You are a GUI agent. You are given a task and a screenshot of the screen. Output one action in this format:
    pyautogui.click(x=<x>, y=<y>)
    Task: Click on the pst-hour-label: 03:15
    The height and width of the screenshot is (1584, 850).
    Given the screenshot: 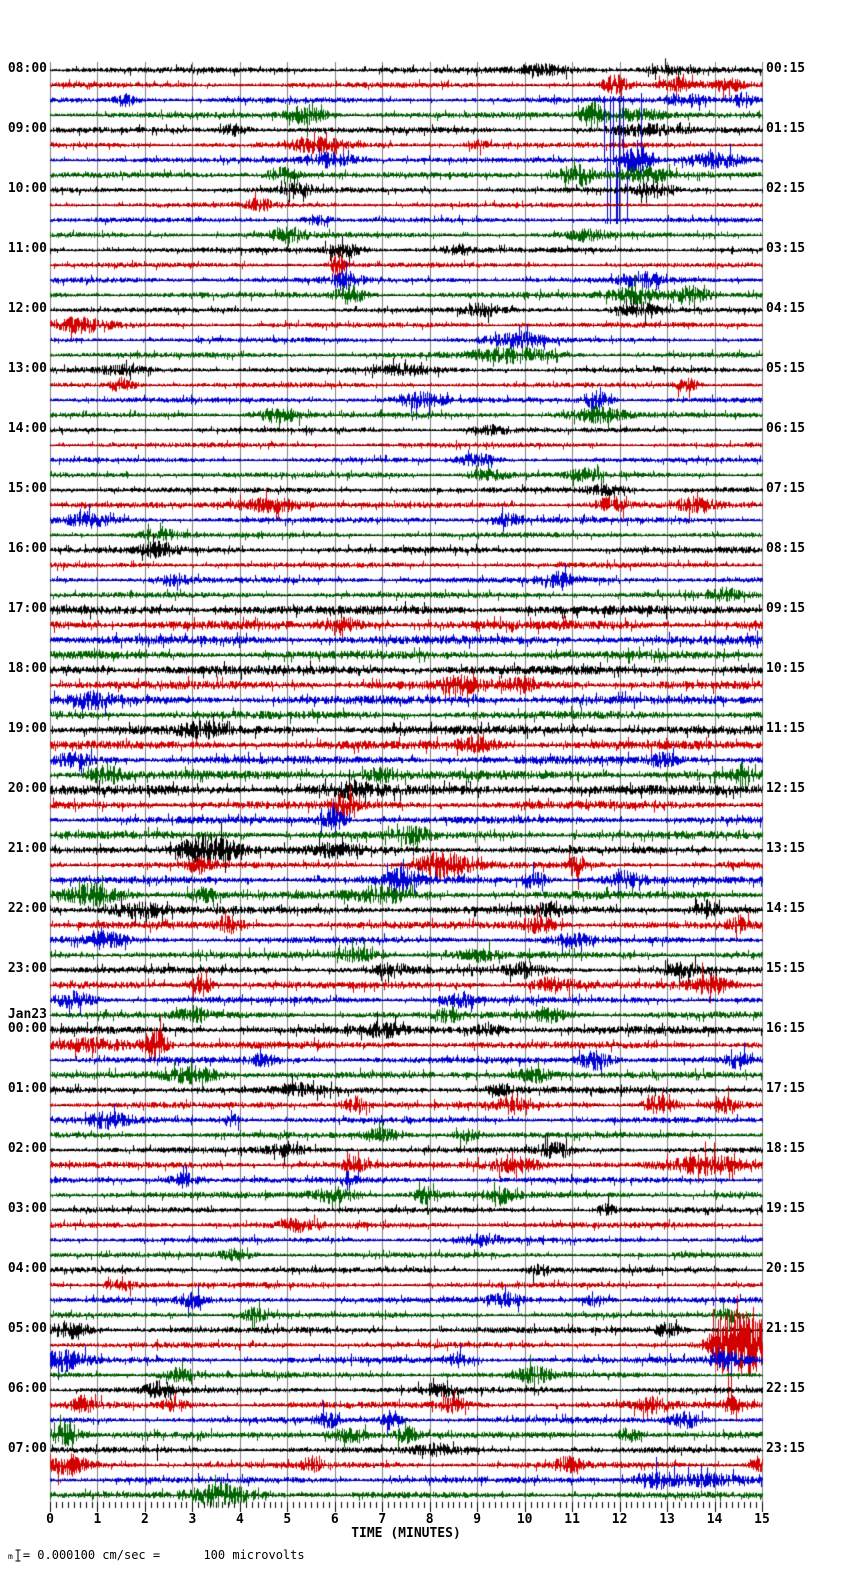 What is the action you would take?
    pyautogui.click(x=786, y=248)
    